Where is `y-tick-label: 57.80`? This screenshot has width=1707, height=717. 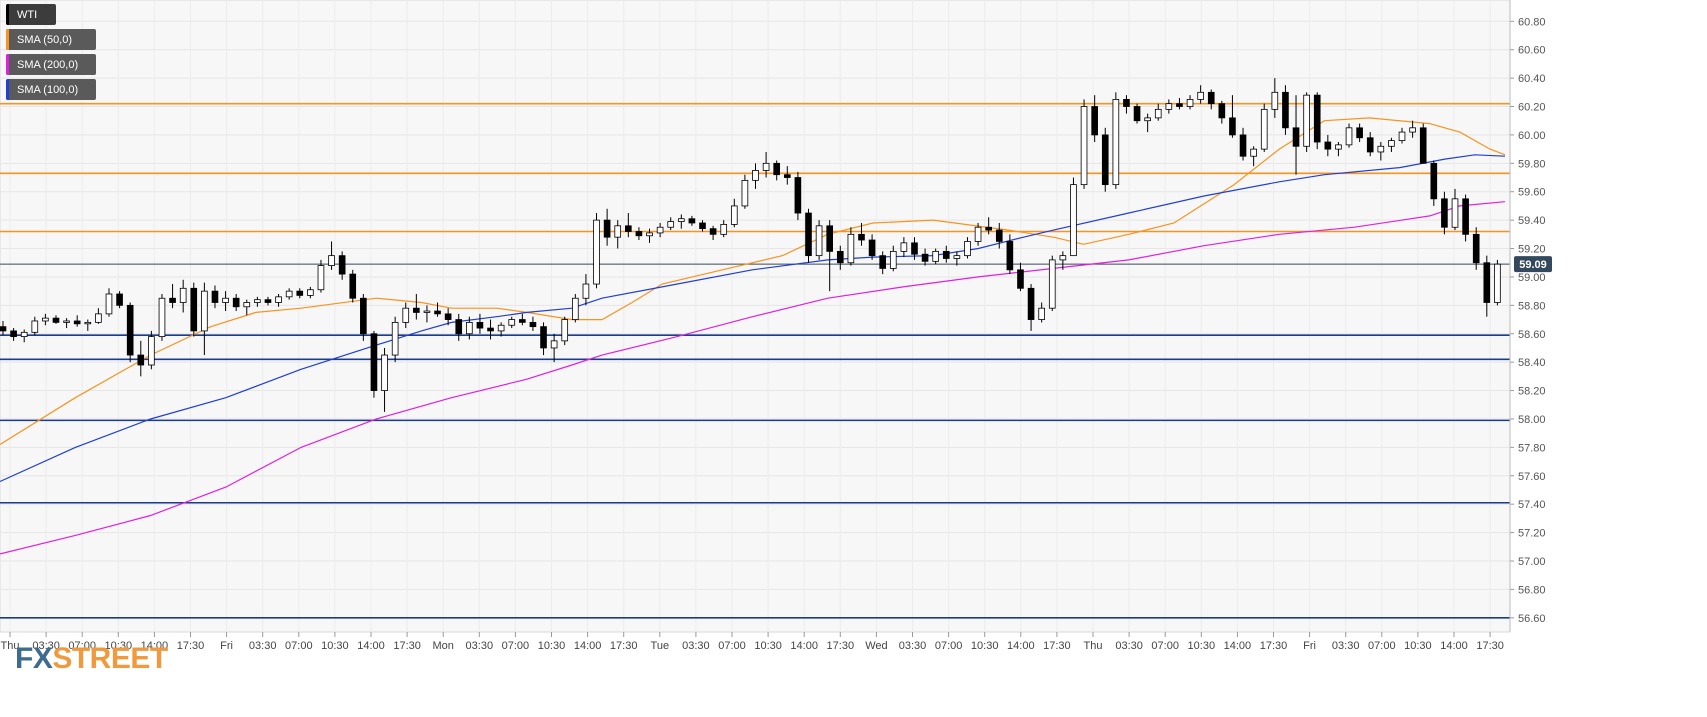 y-tick-label: 57.80 is located at coordinates (1532, 448).